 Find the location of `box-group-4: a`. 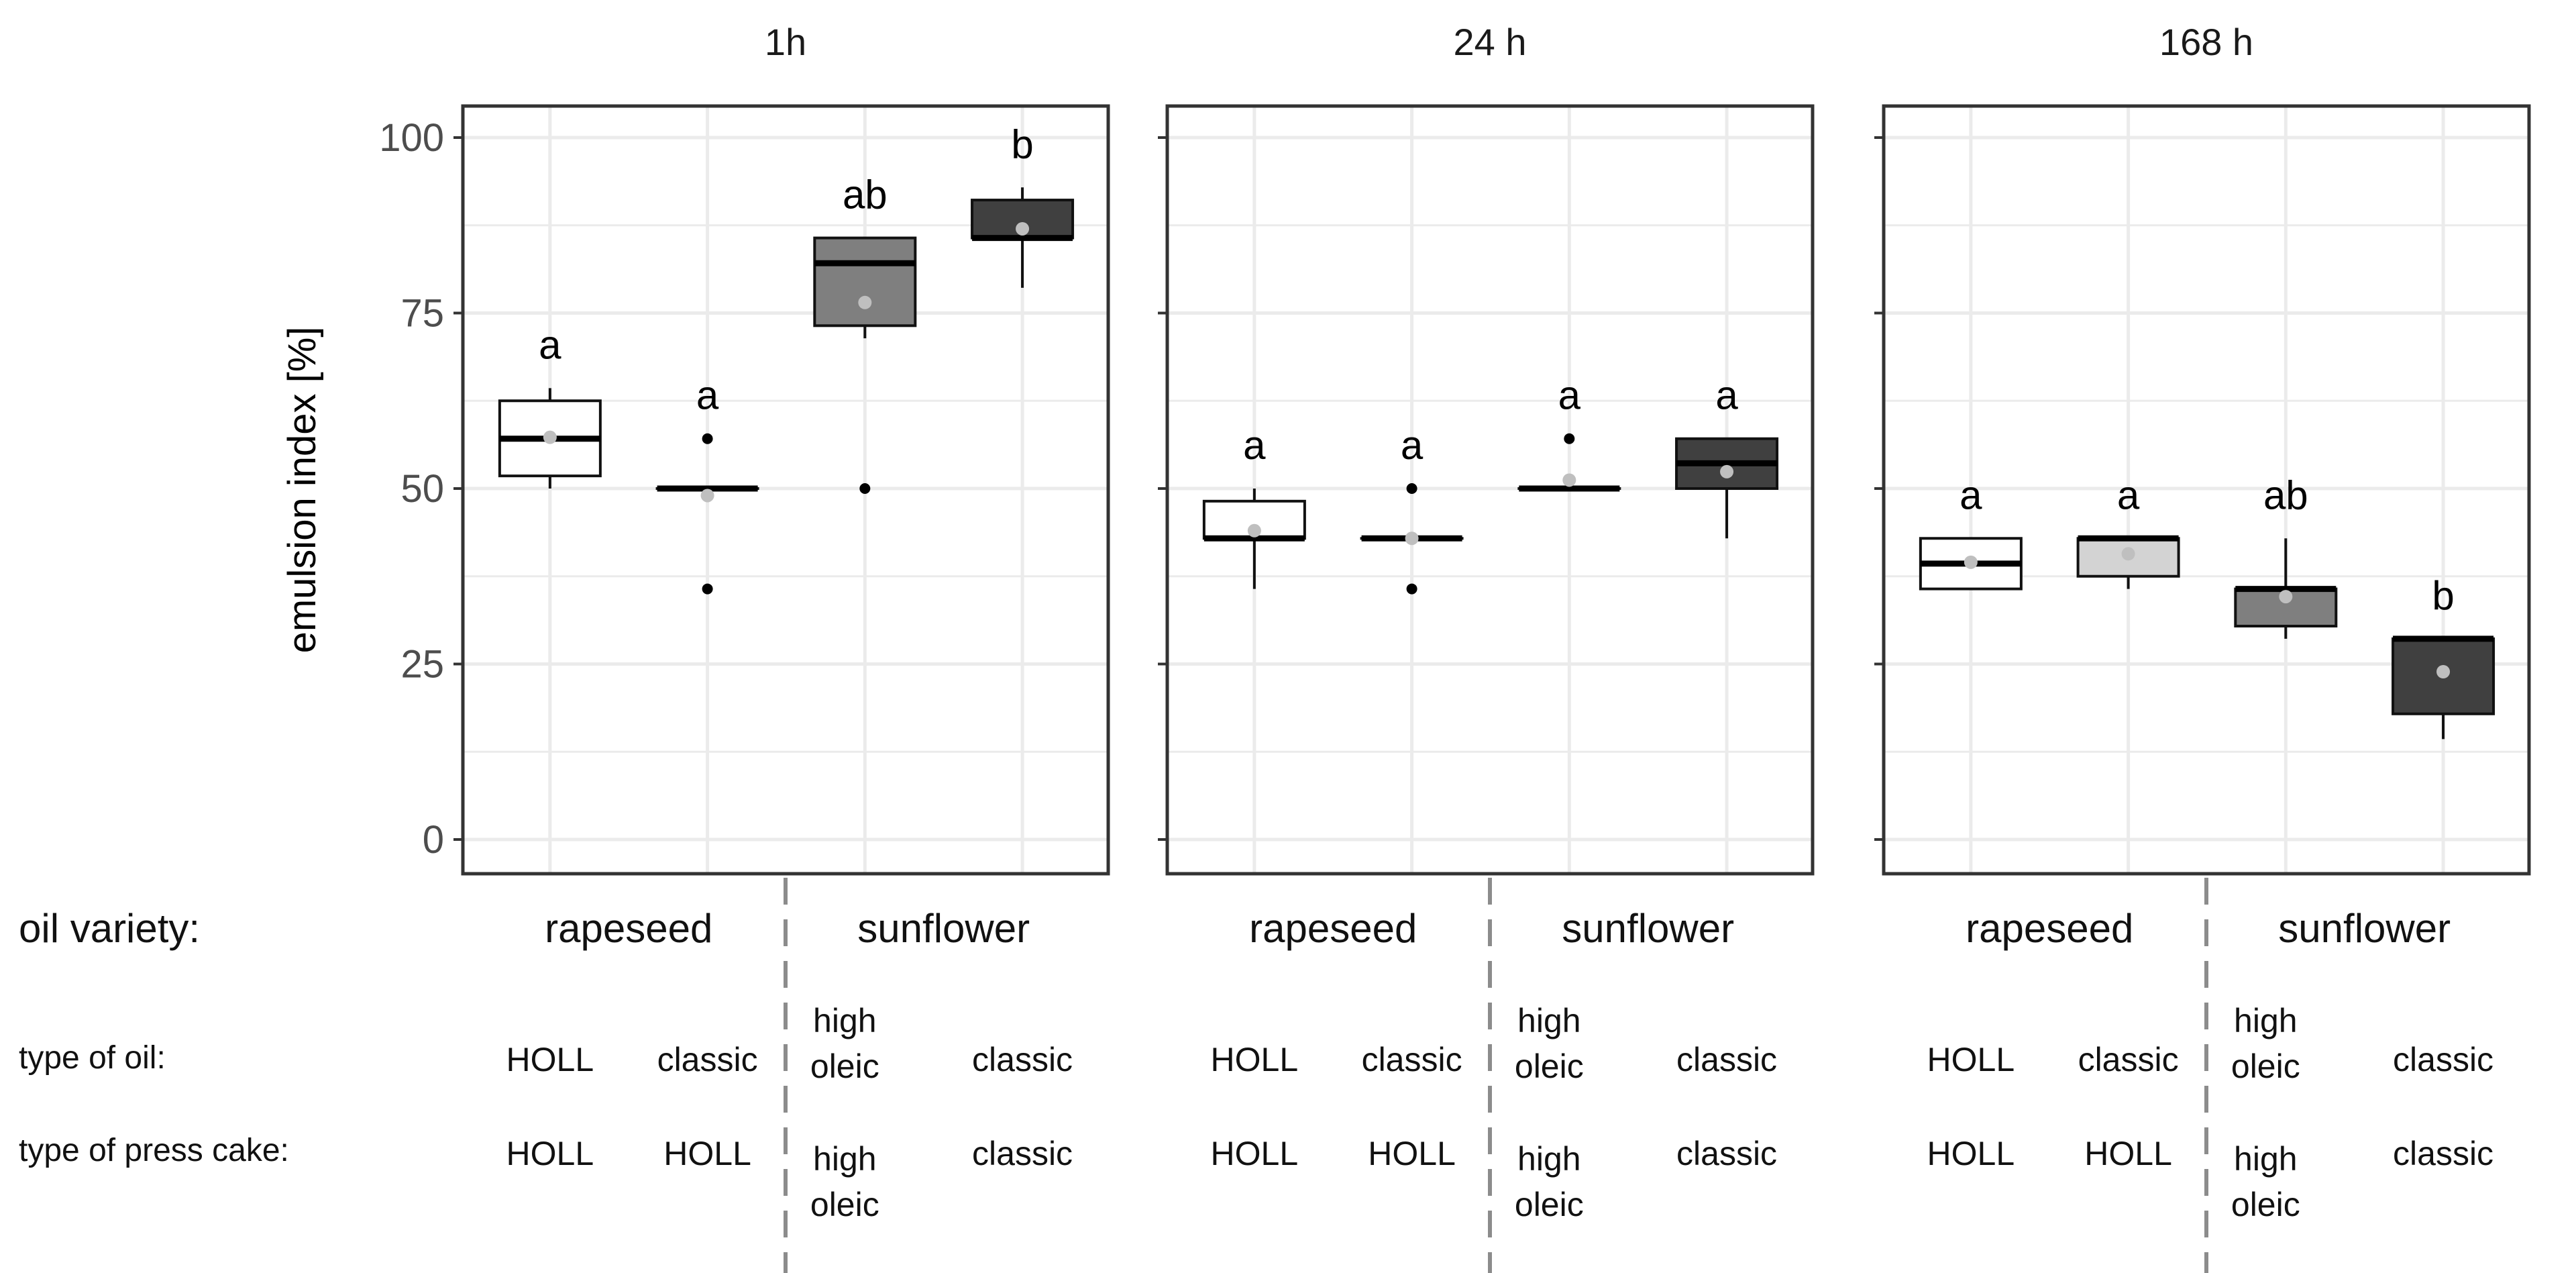

box-group-4: a is located at coordinates (1727, 456).